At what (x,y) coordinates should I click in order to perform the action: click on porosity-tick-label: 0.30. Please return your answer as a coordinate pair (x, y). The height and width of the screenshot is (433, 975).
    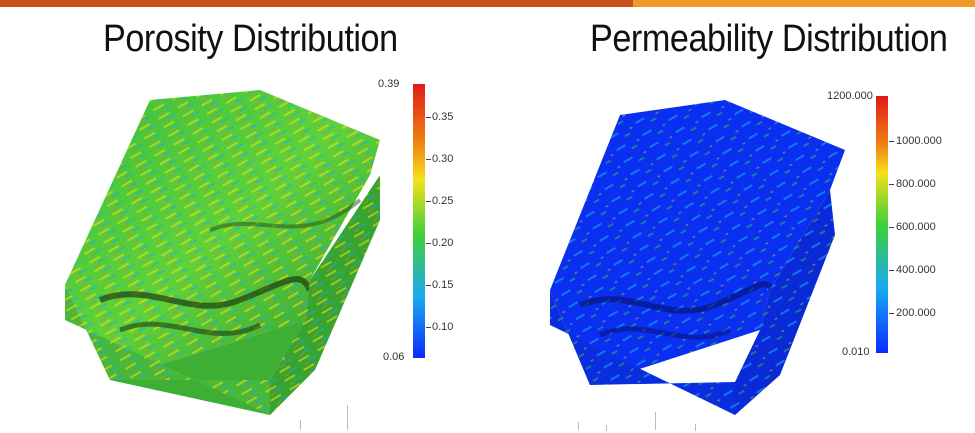
    Looking at the image, I should click on (443, 159).